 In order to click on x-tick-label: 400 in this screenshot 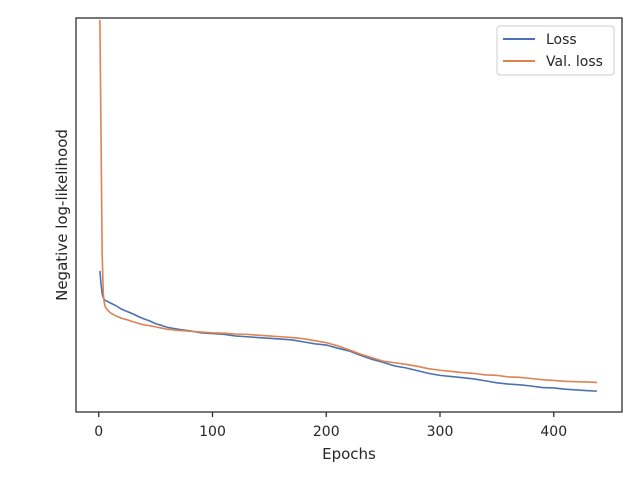, I will do `click(553, 432)`.